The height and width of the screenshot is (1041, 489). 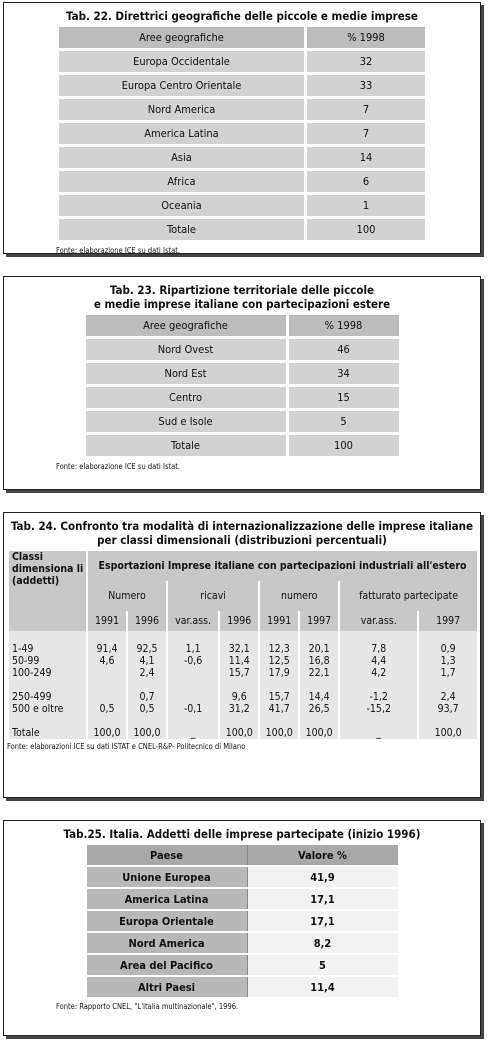 I want to click on cell: Europa Centro Orientale, so click(x=182, y=86).